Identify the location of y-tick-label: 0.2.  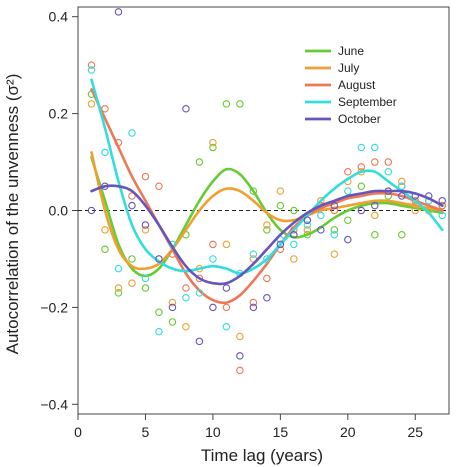
(59, 114).